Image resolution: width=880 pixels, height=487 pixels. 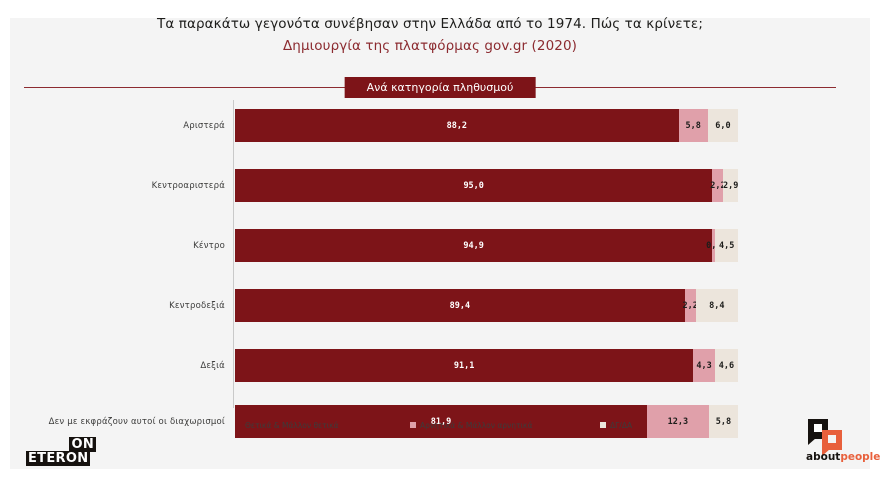 I want to click on bar-segment: 4,3, so click(x=704, y=365).